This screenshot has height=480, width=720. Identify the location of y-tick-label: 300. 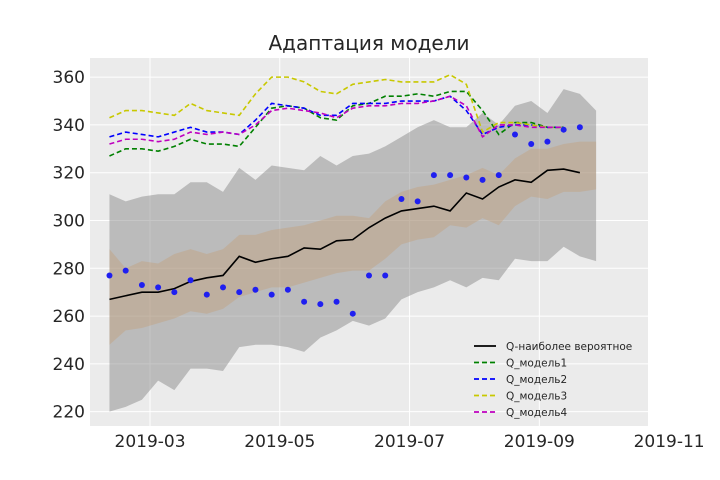
(69, 221).